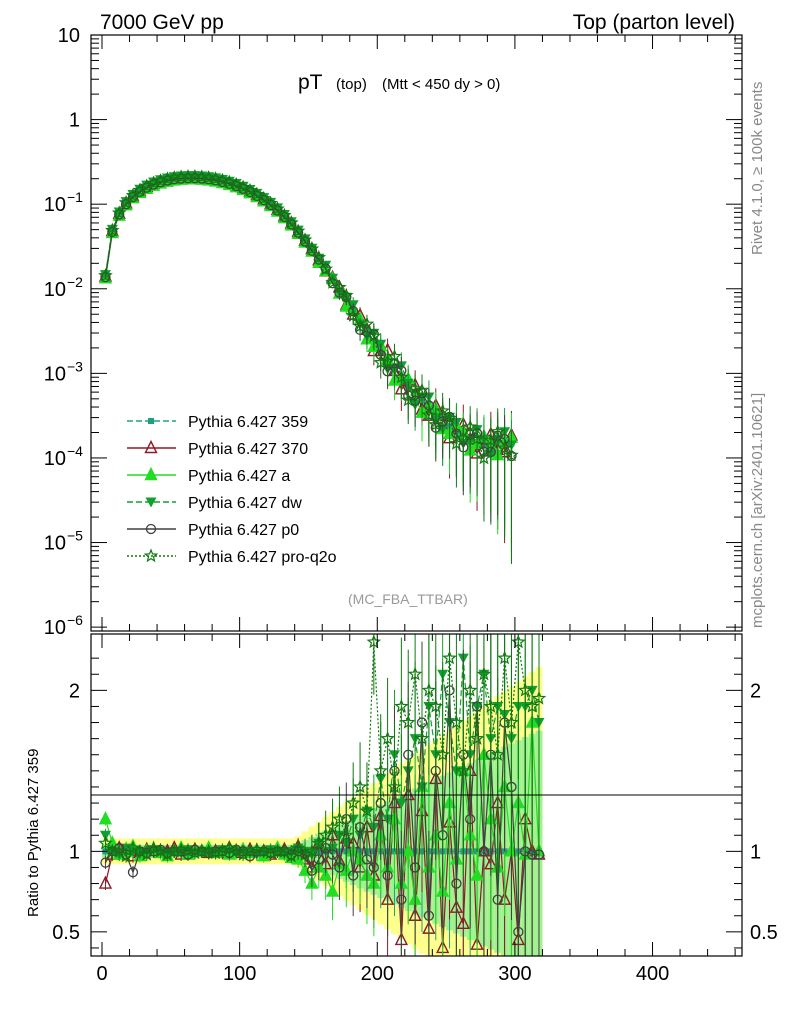 The height and width of the screenshot is (1024, 786). I want to click on legend-label: Pythia 6.427 359, so click(248, 422).